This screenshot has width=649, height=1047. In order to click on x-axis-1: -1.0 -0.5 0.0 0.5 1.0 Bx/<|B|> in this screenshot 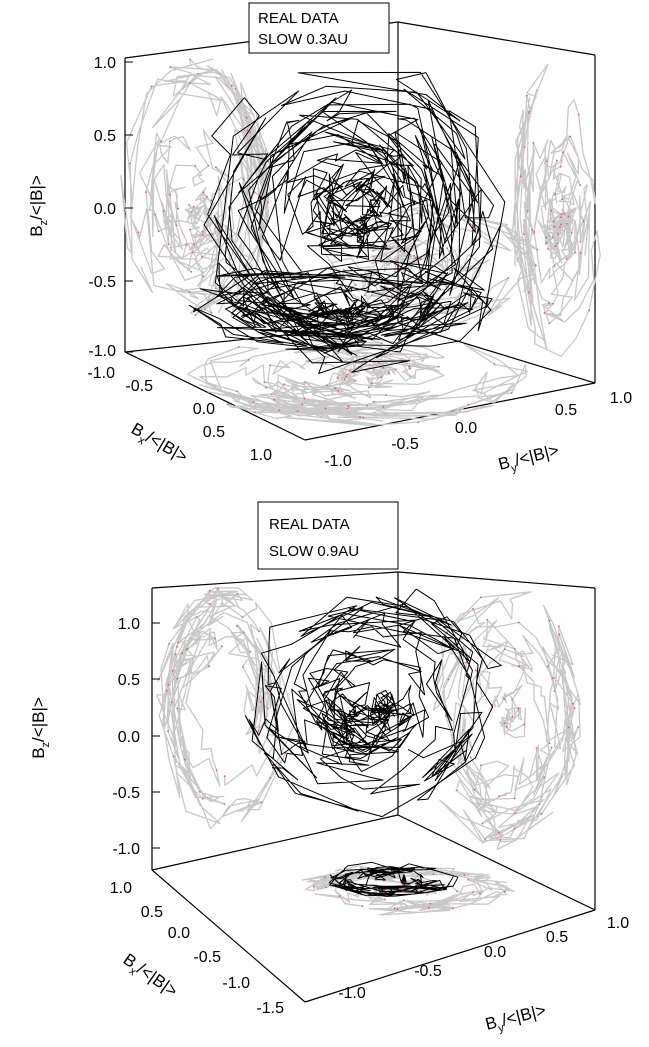, I will do `click(179, 417)`.